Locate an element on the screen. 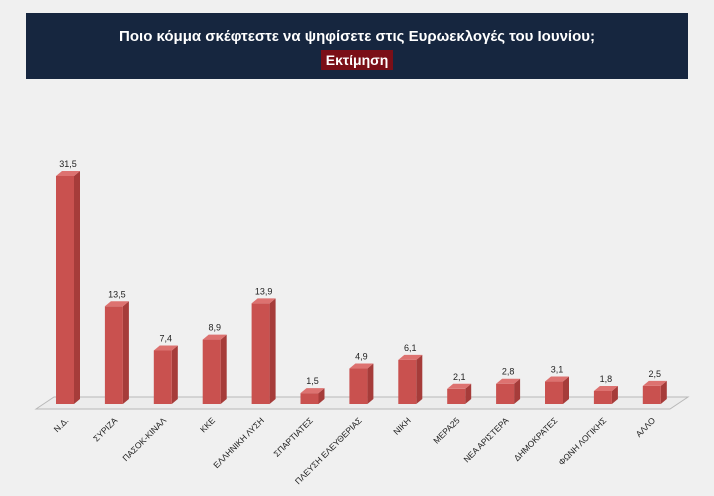  category-label: ΣΥΡΙΖΑ is located at coordinates (105, 429).